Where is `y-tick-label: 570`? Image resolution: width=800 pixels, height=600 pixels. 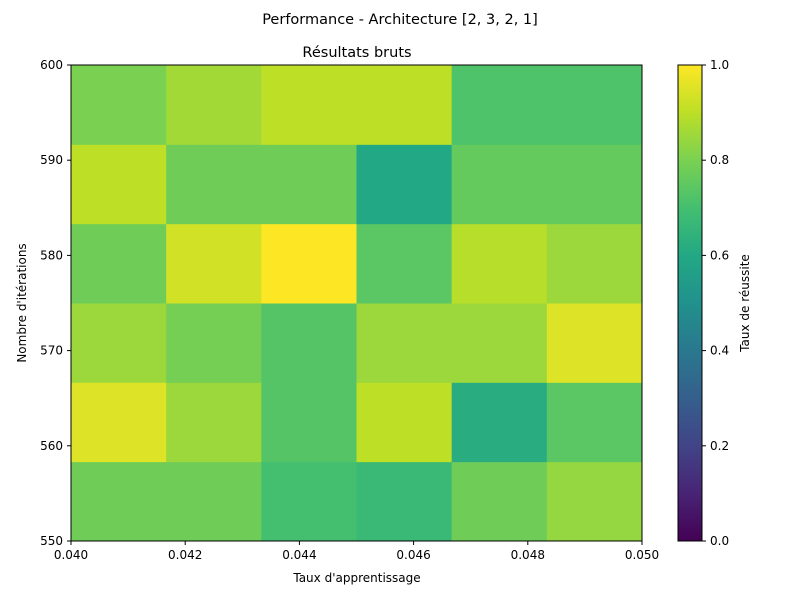 y-tick-label: 570 is located at coordinates (51, 351).